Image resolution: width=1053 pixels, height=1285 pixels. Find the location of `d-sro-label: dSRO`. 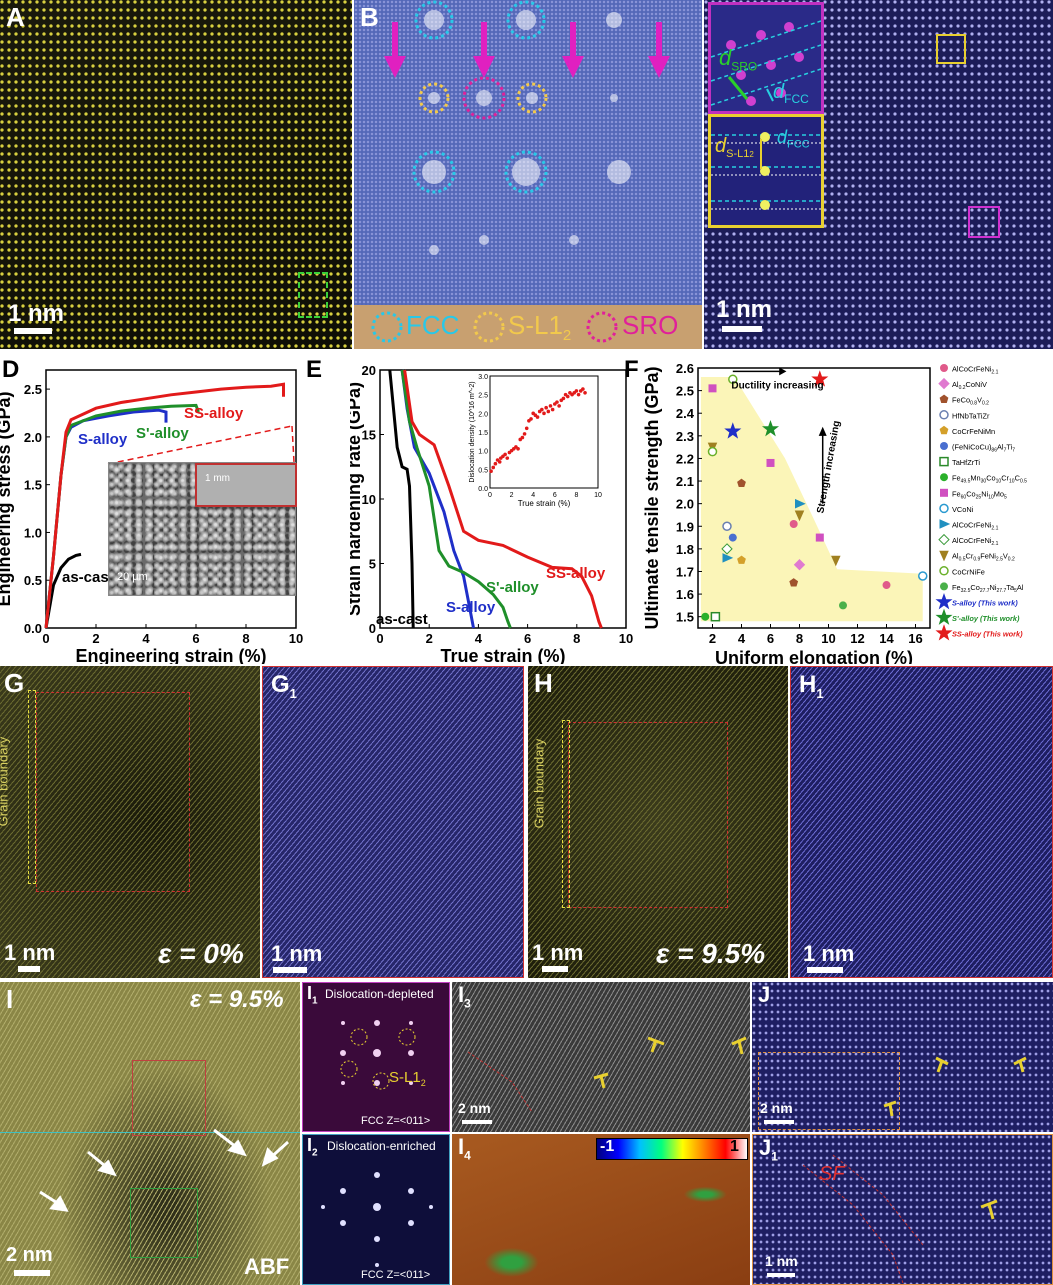

d-sro-label: dSRO is located at coordinates (738, 59).